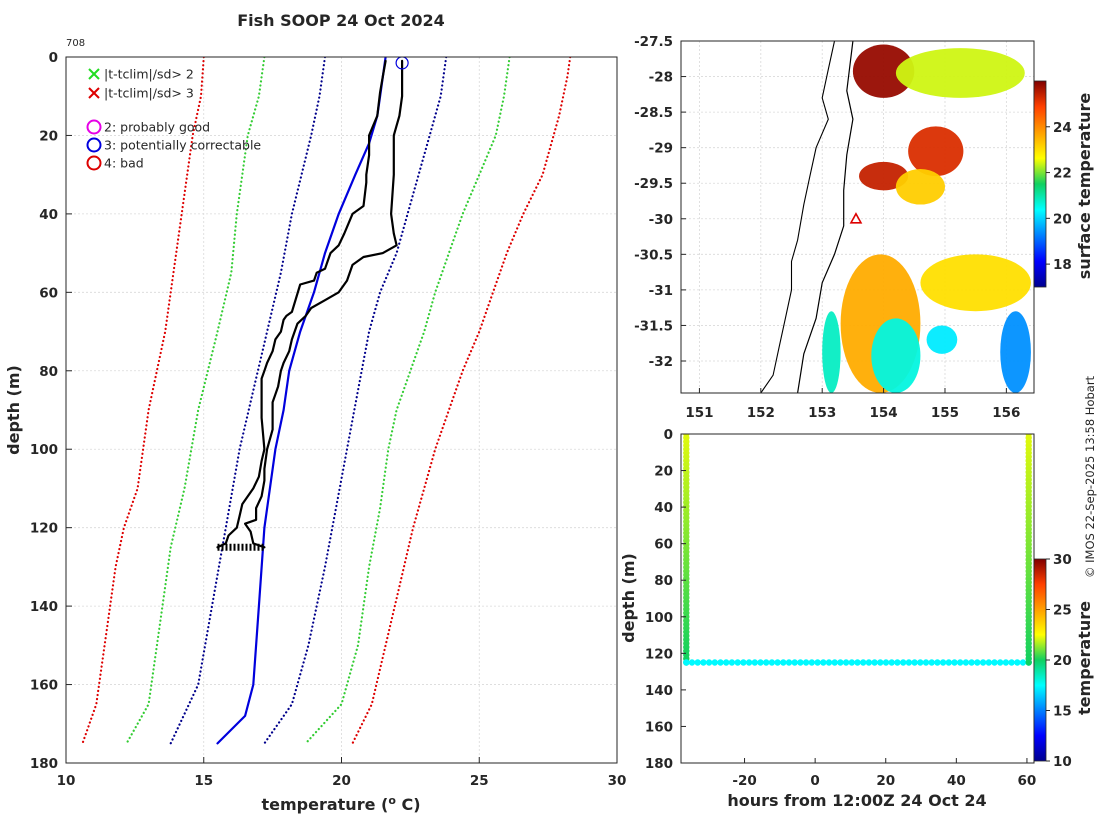 The image size is (1100, 820). Describe the element at coordinates (926, 218) in the screenshot. I see `map-sst-patches` at that location.